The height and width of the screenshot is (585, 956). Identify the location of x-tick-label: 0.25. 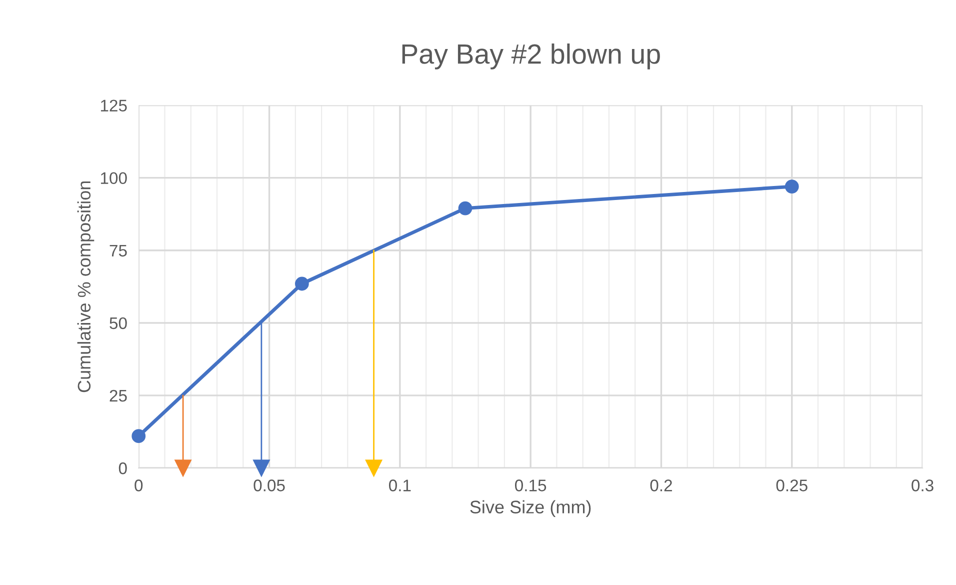
(792, 486).